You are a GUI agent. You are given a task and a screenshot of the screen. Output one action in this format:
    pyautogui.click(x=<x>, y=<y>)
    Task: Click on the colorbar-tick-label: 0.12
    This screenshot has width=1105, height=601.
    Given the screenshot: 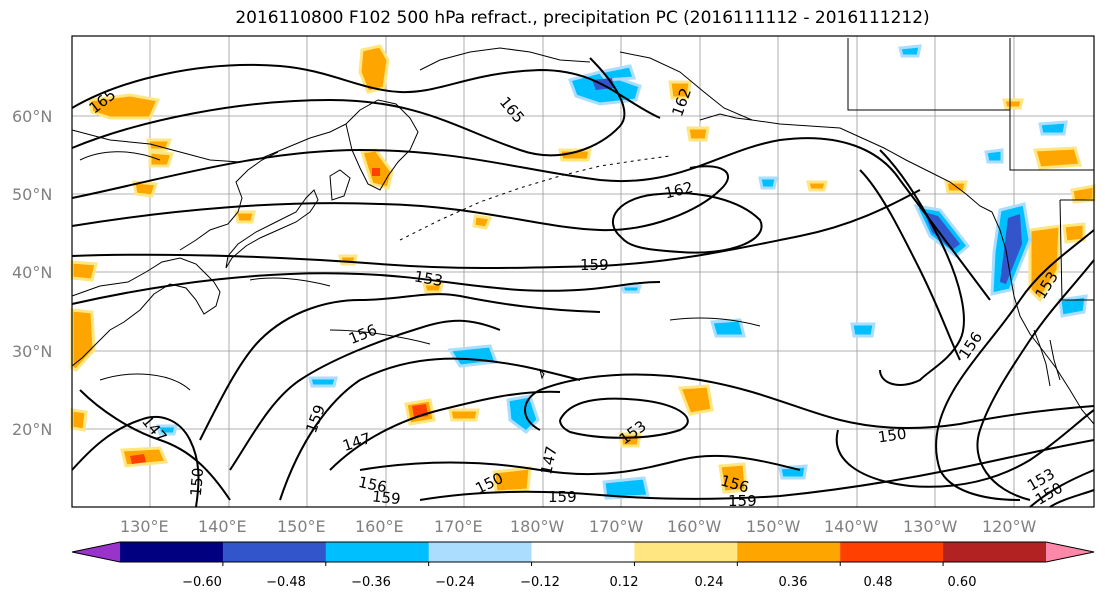 What is the action you would take?
    pyautogui.click(x=624, y=582)
    